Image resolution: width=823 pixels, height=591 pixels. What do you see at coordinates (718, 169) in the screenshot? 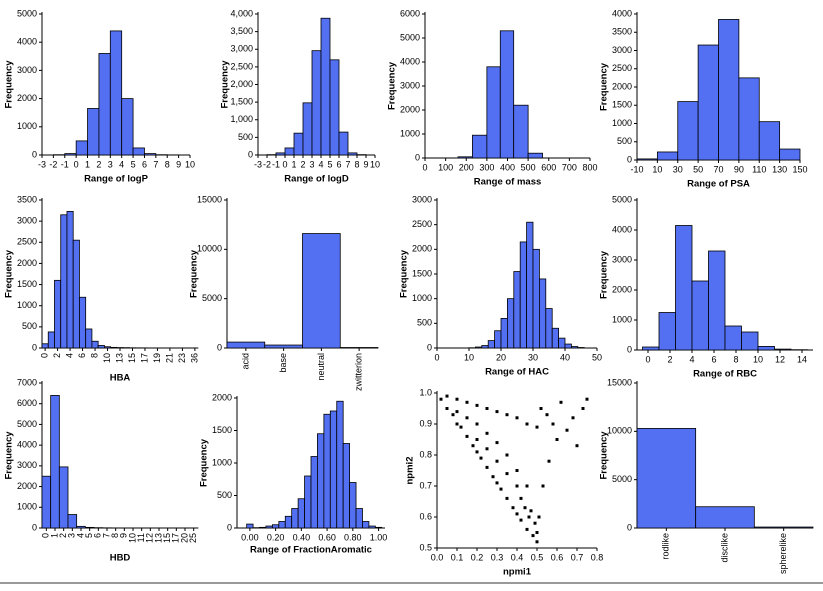
I see `x-tick-label: 70` at bounding box center [718, 169].